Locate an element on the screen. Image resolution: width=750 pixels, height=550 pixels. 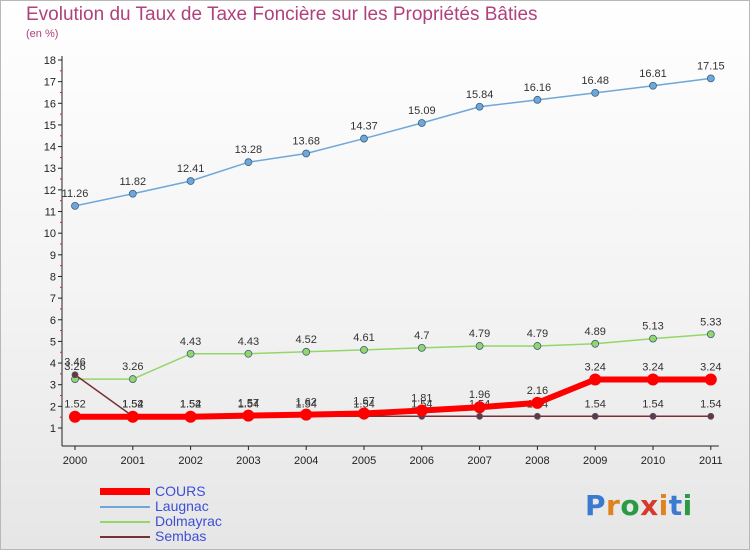
series-line-dolmayrac is located at coordinates (393, 356).